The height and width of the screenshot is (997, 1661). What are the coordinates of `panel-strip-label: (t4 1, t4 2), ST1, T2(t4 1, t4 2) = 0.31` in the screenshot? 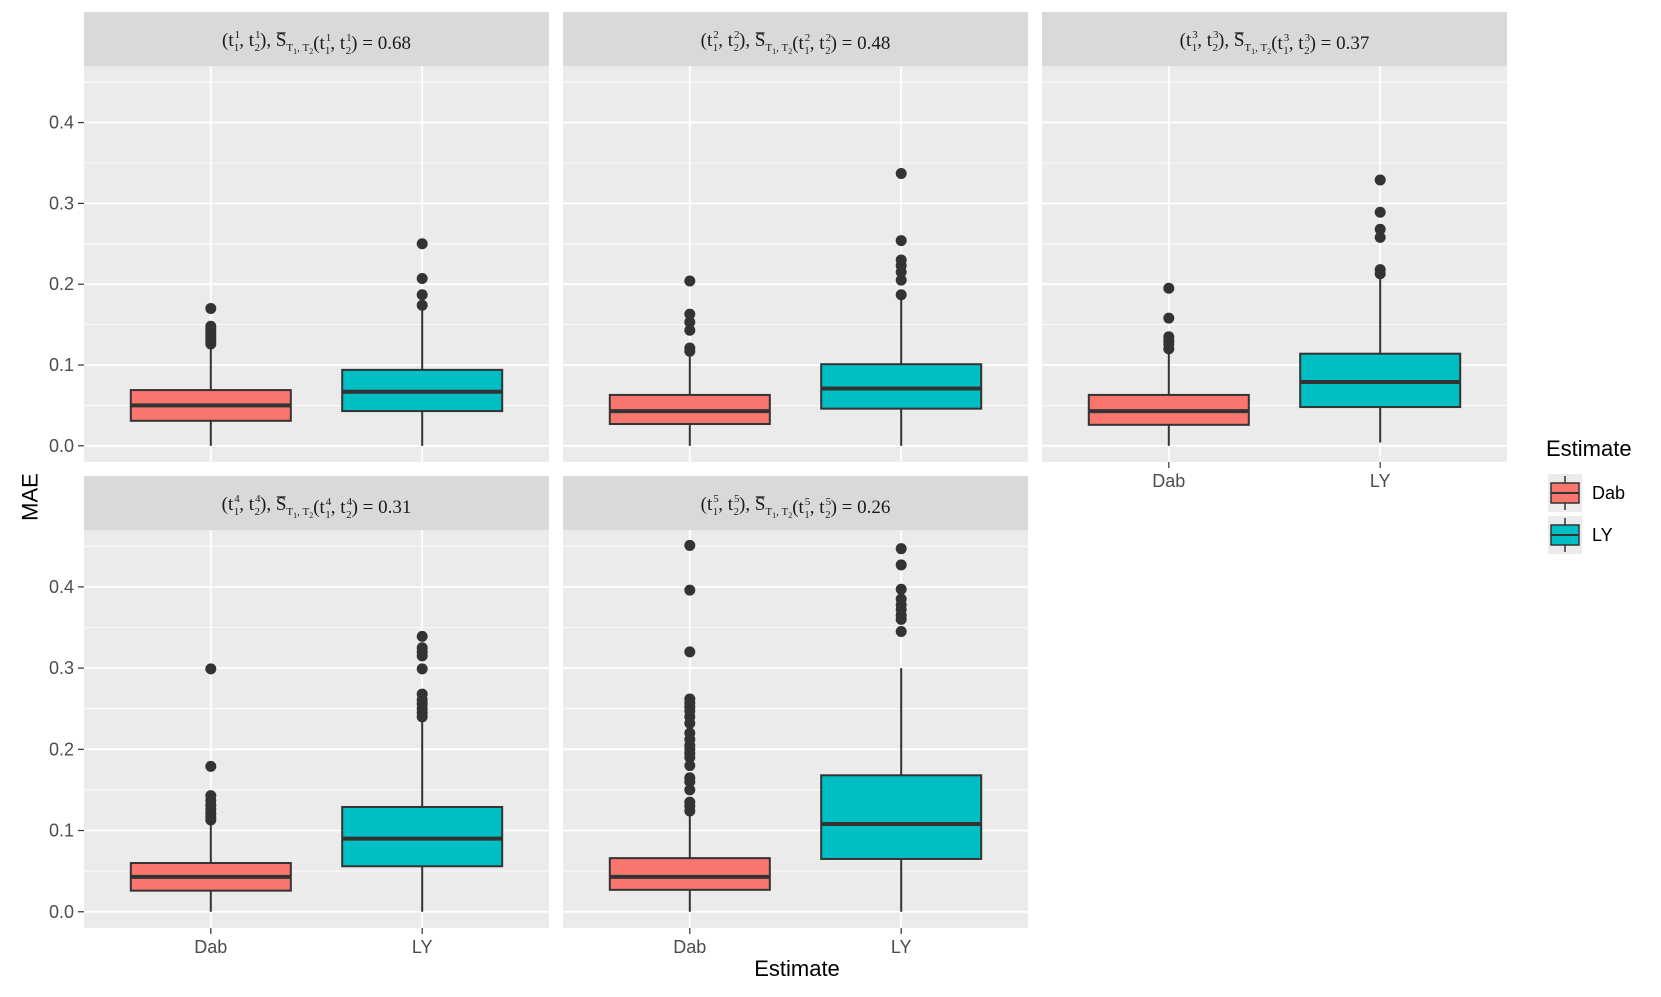 It's located at (317, 507).